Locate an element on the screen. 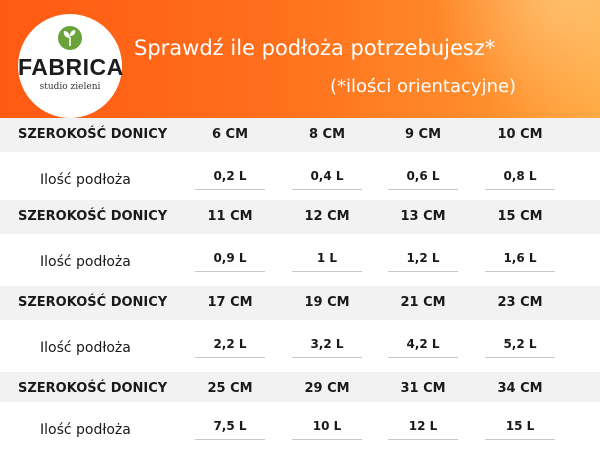 The width and height of the screenshot is (600, 450). amount-row: Ilość podłoża 7,5 L 10 L 12 L 15 L is located at coordinates (300, 426).